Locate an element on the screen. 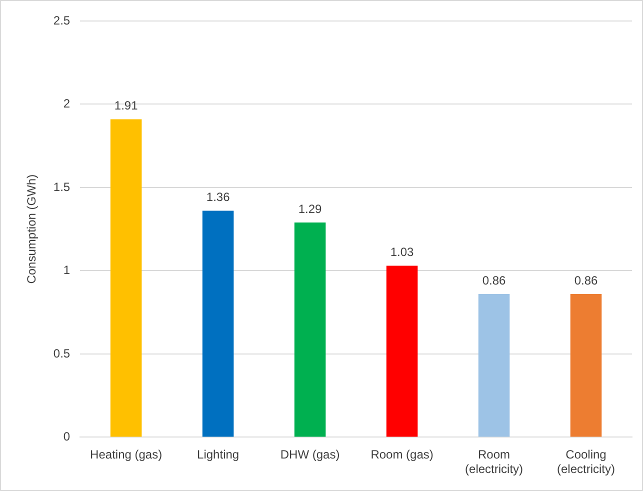 This screenshot has width=643, height=491. y-tick-label: 1.5 is located at coordinates (61, 187).